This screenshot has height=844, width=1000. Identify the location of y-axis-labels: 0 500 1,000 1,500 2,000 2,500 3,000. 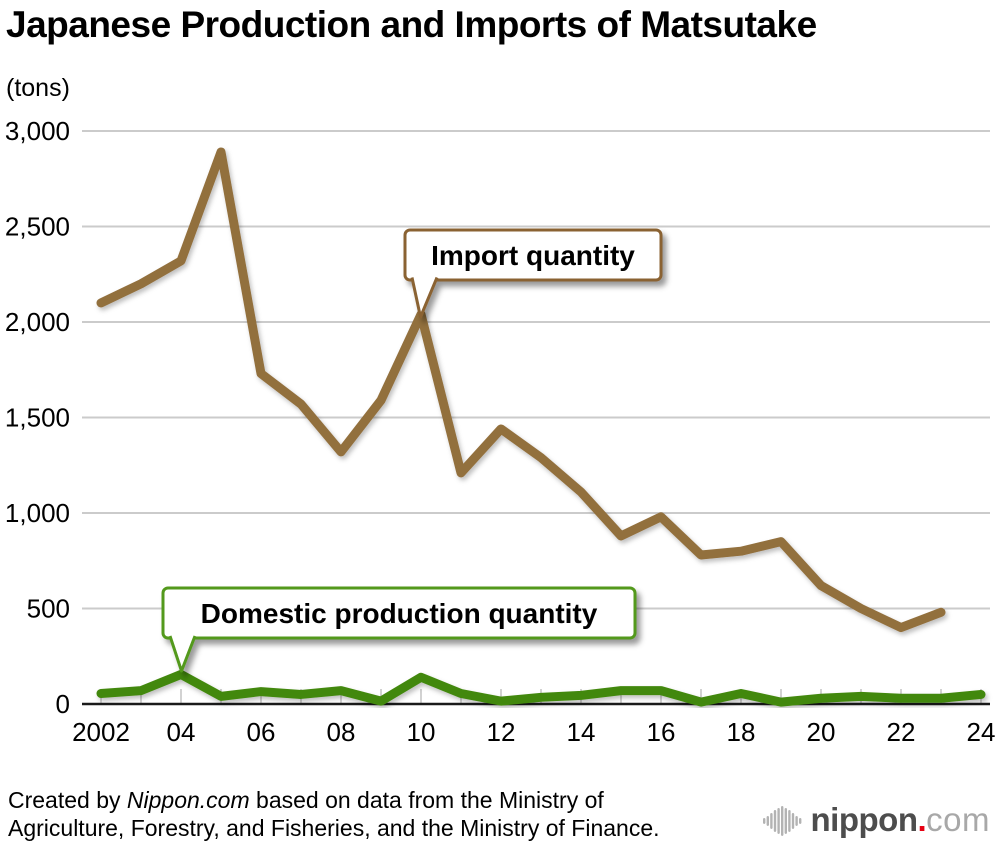
(37, 417).